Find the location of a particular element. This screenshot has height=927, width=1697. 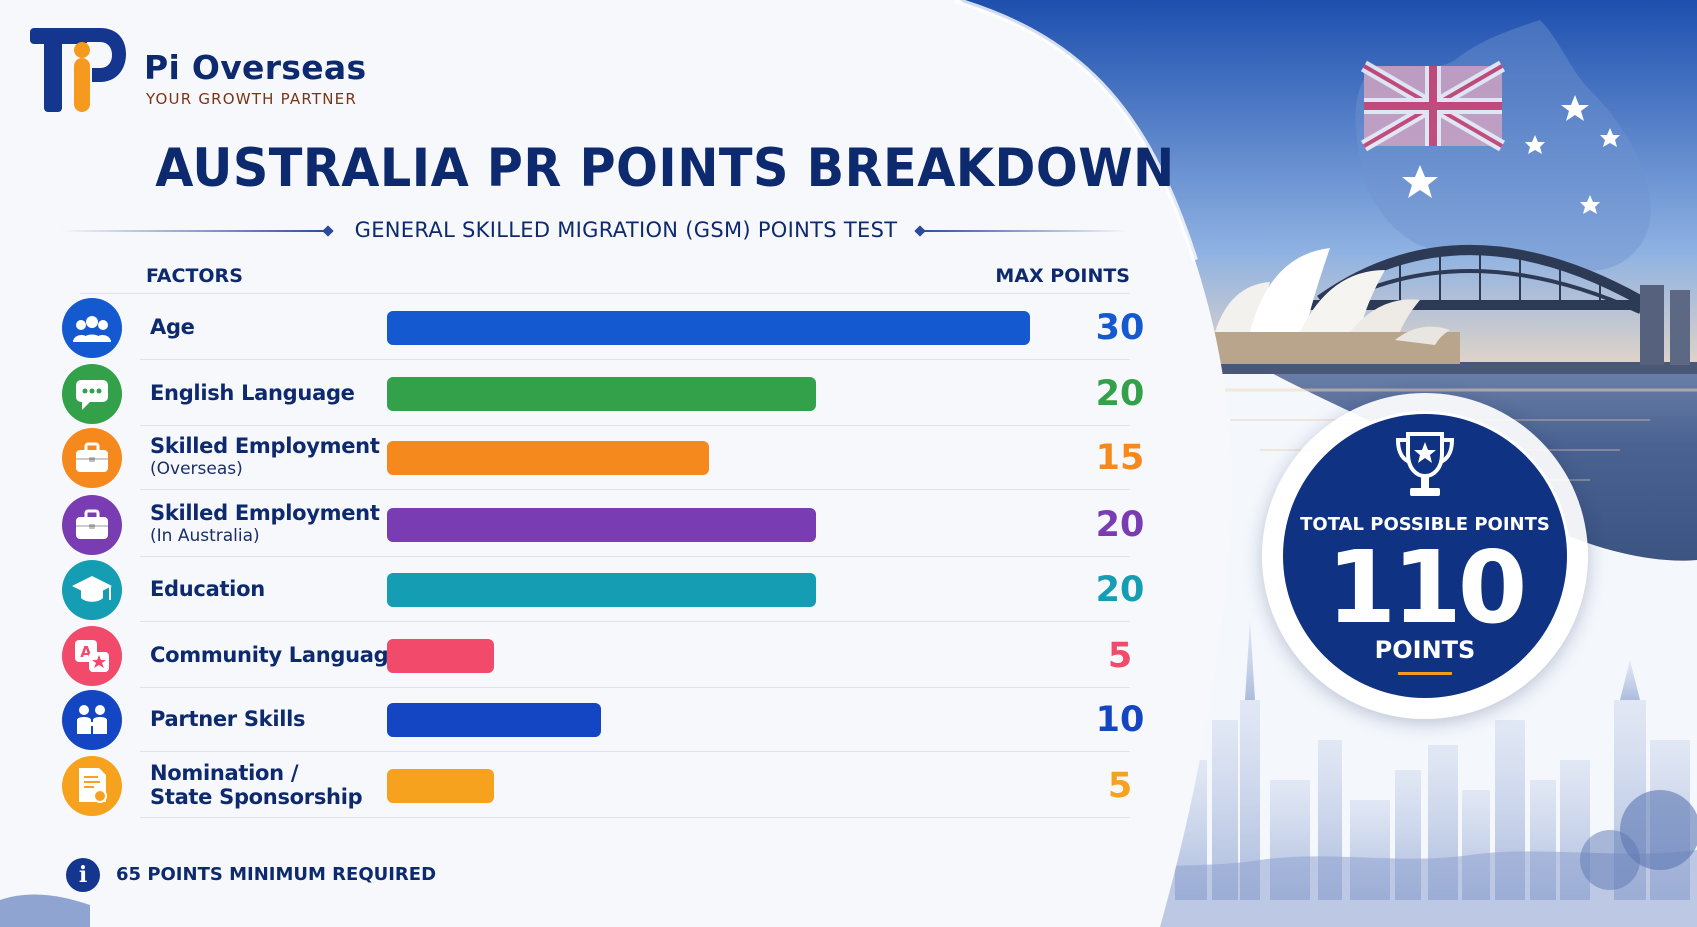

factor-name: Age is located at coordinates (172, 327).